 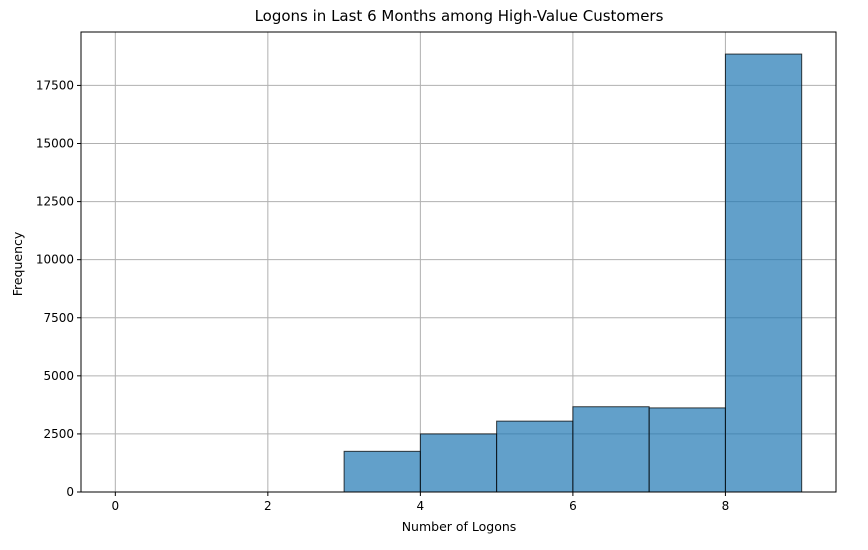 I want to click on x-axis-label: Number of Logons, so click(x=459, y=526).